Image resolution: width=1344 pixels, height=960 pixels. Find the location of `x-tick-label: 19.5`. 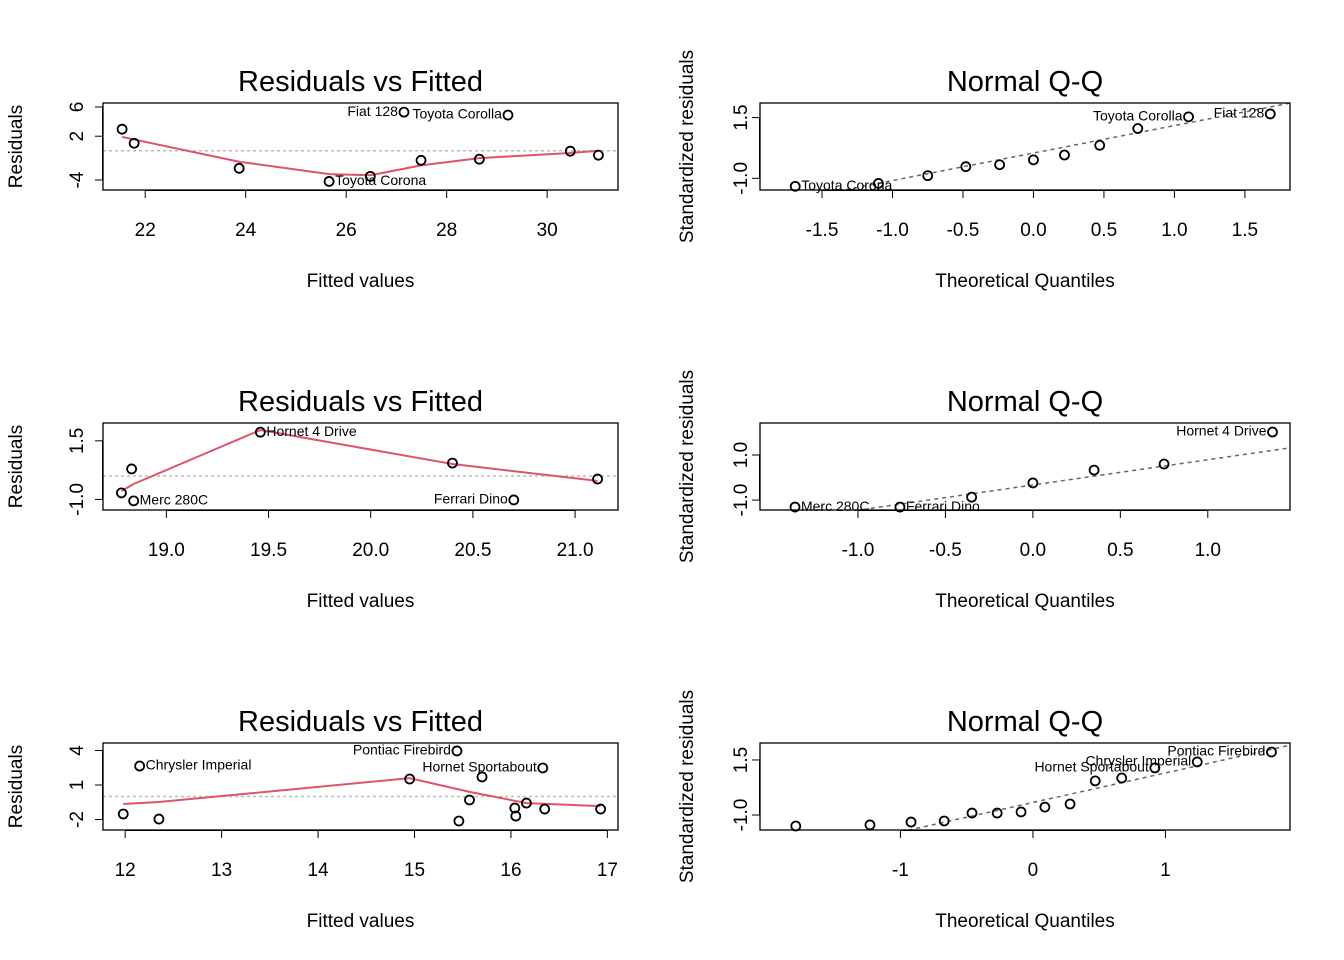

x-tick-label: 19.5 is located at coordinates (268, 550).